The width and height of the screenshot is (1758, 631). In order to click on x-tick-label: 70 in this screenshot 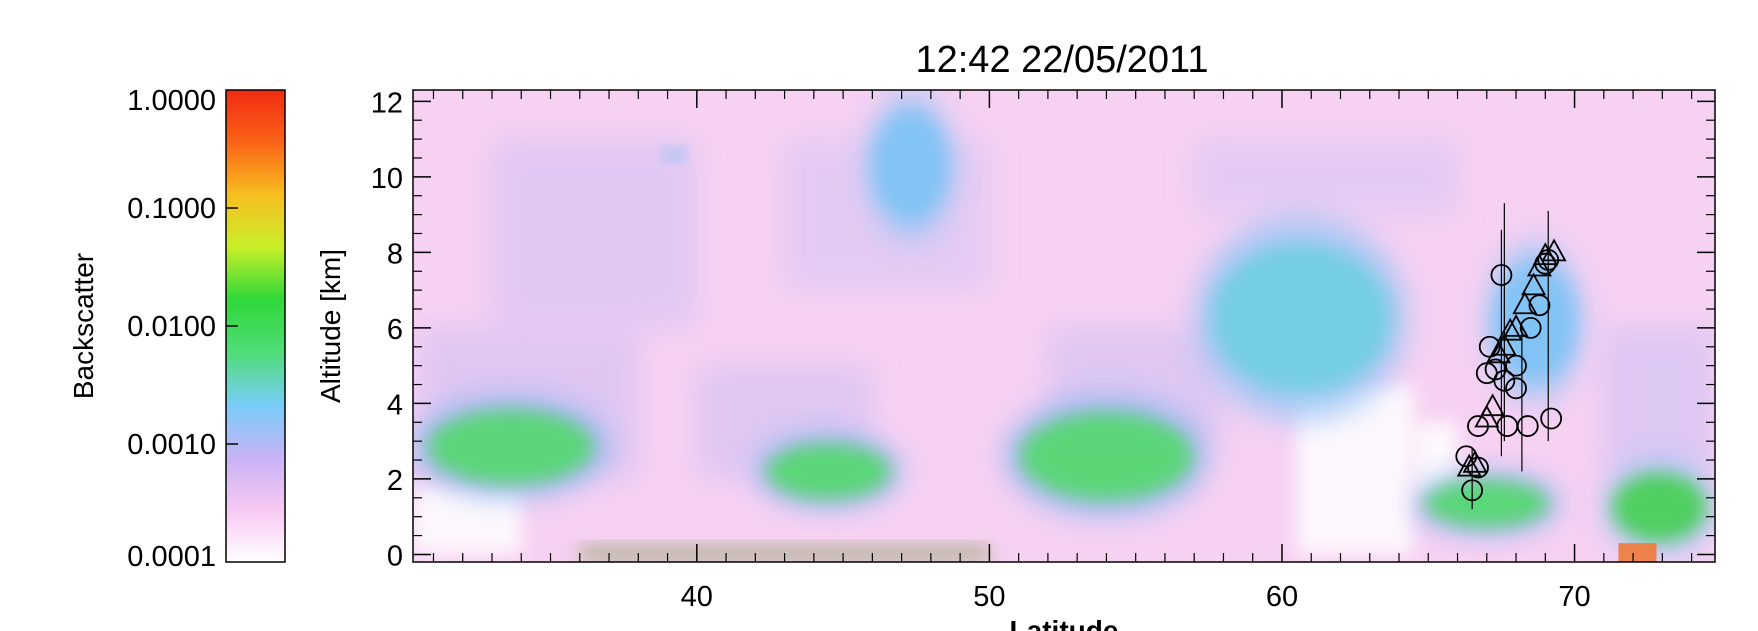, I will do `click(1574, 597)`.